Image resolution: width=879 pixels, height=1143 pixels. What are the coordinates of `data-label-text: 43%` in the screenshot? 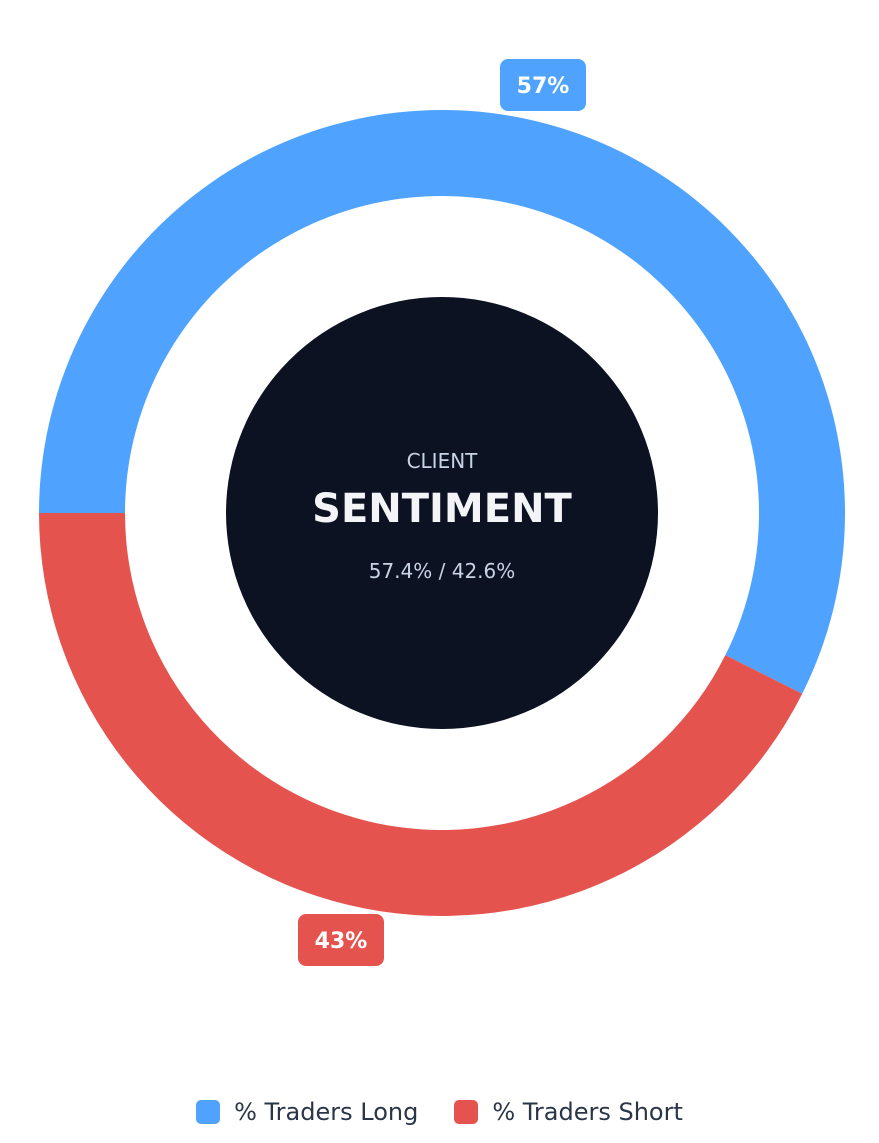 It's located at (341, 941).